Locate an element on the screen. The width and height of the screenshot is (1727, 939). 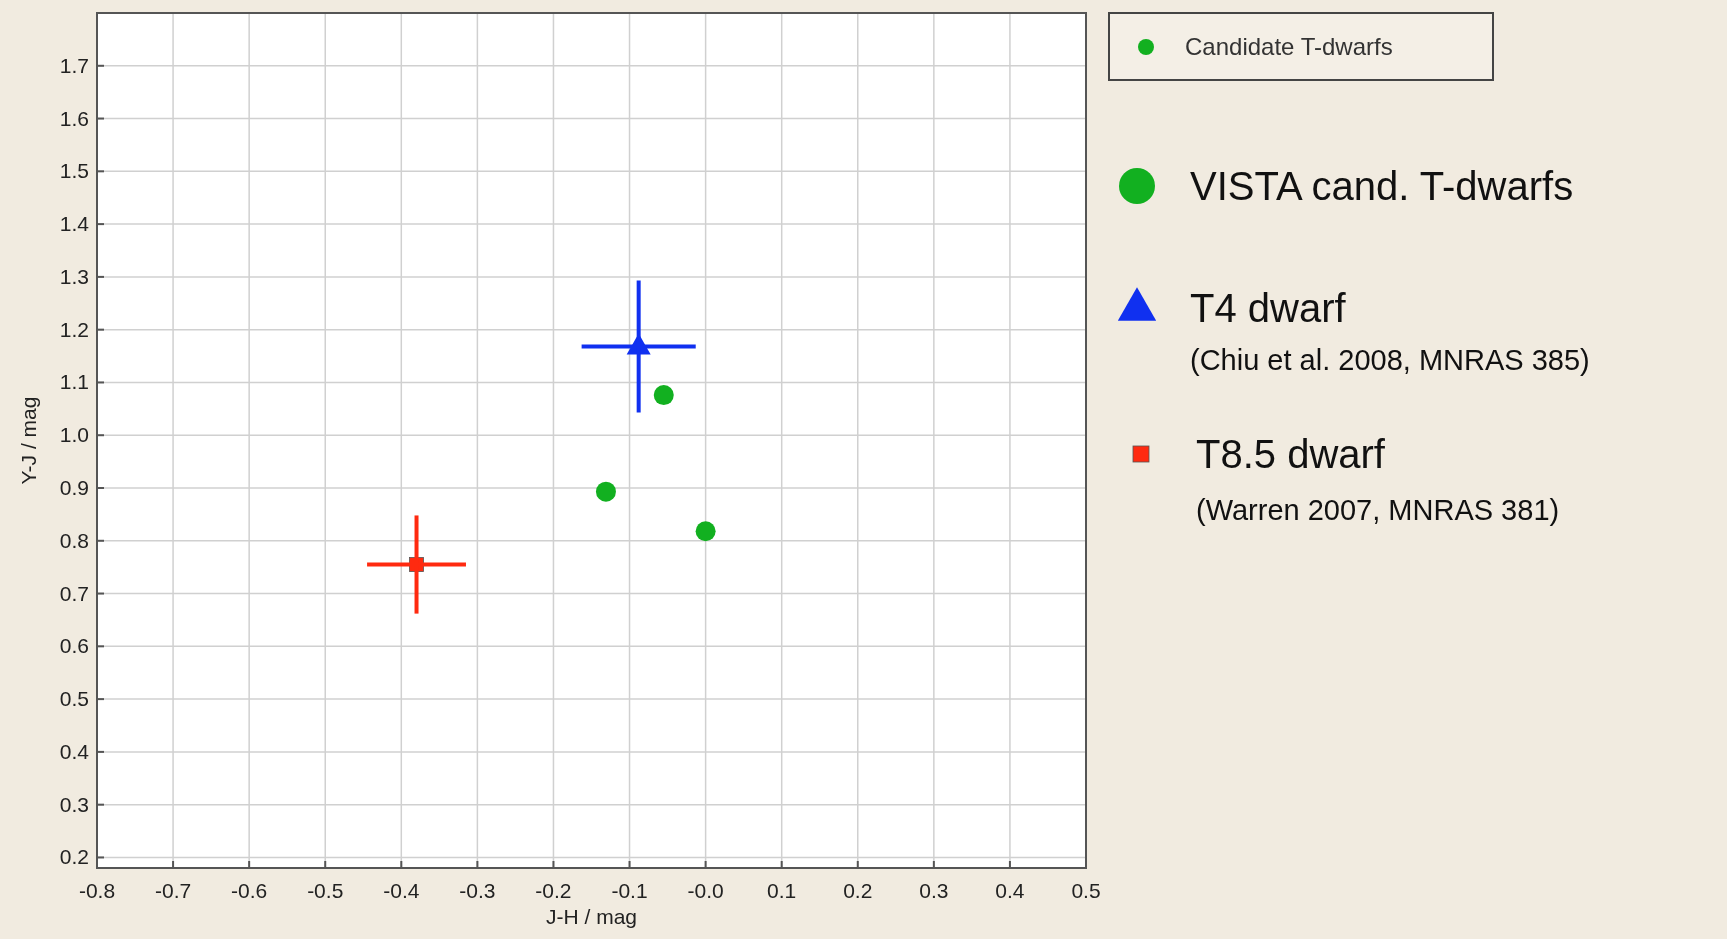
y-tick-label: 0.8 is located at coordinates (74, 540).